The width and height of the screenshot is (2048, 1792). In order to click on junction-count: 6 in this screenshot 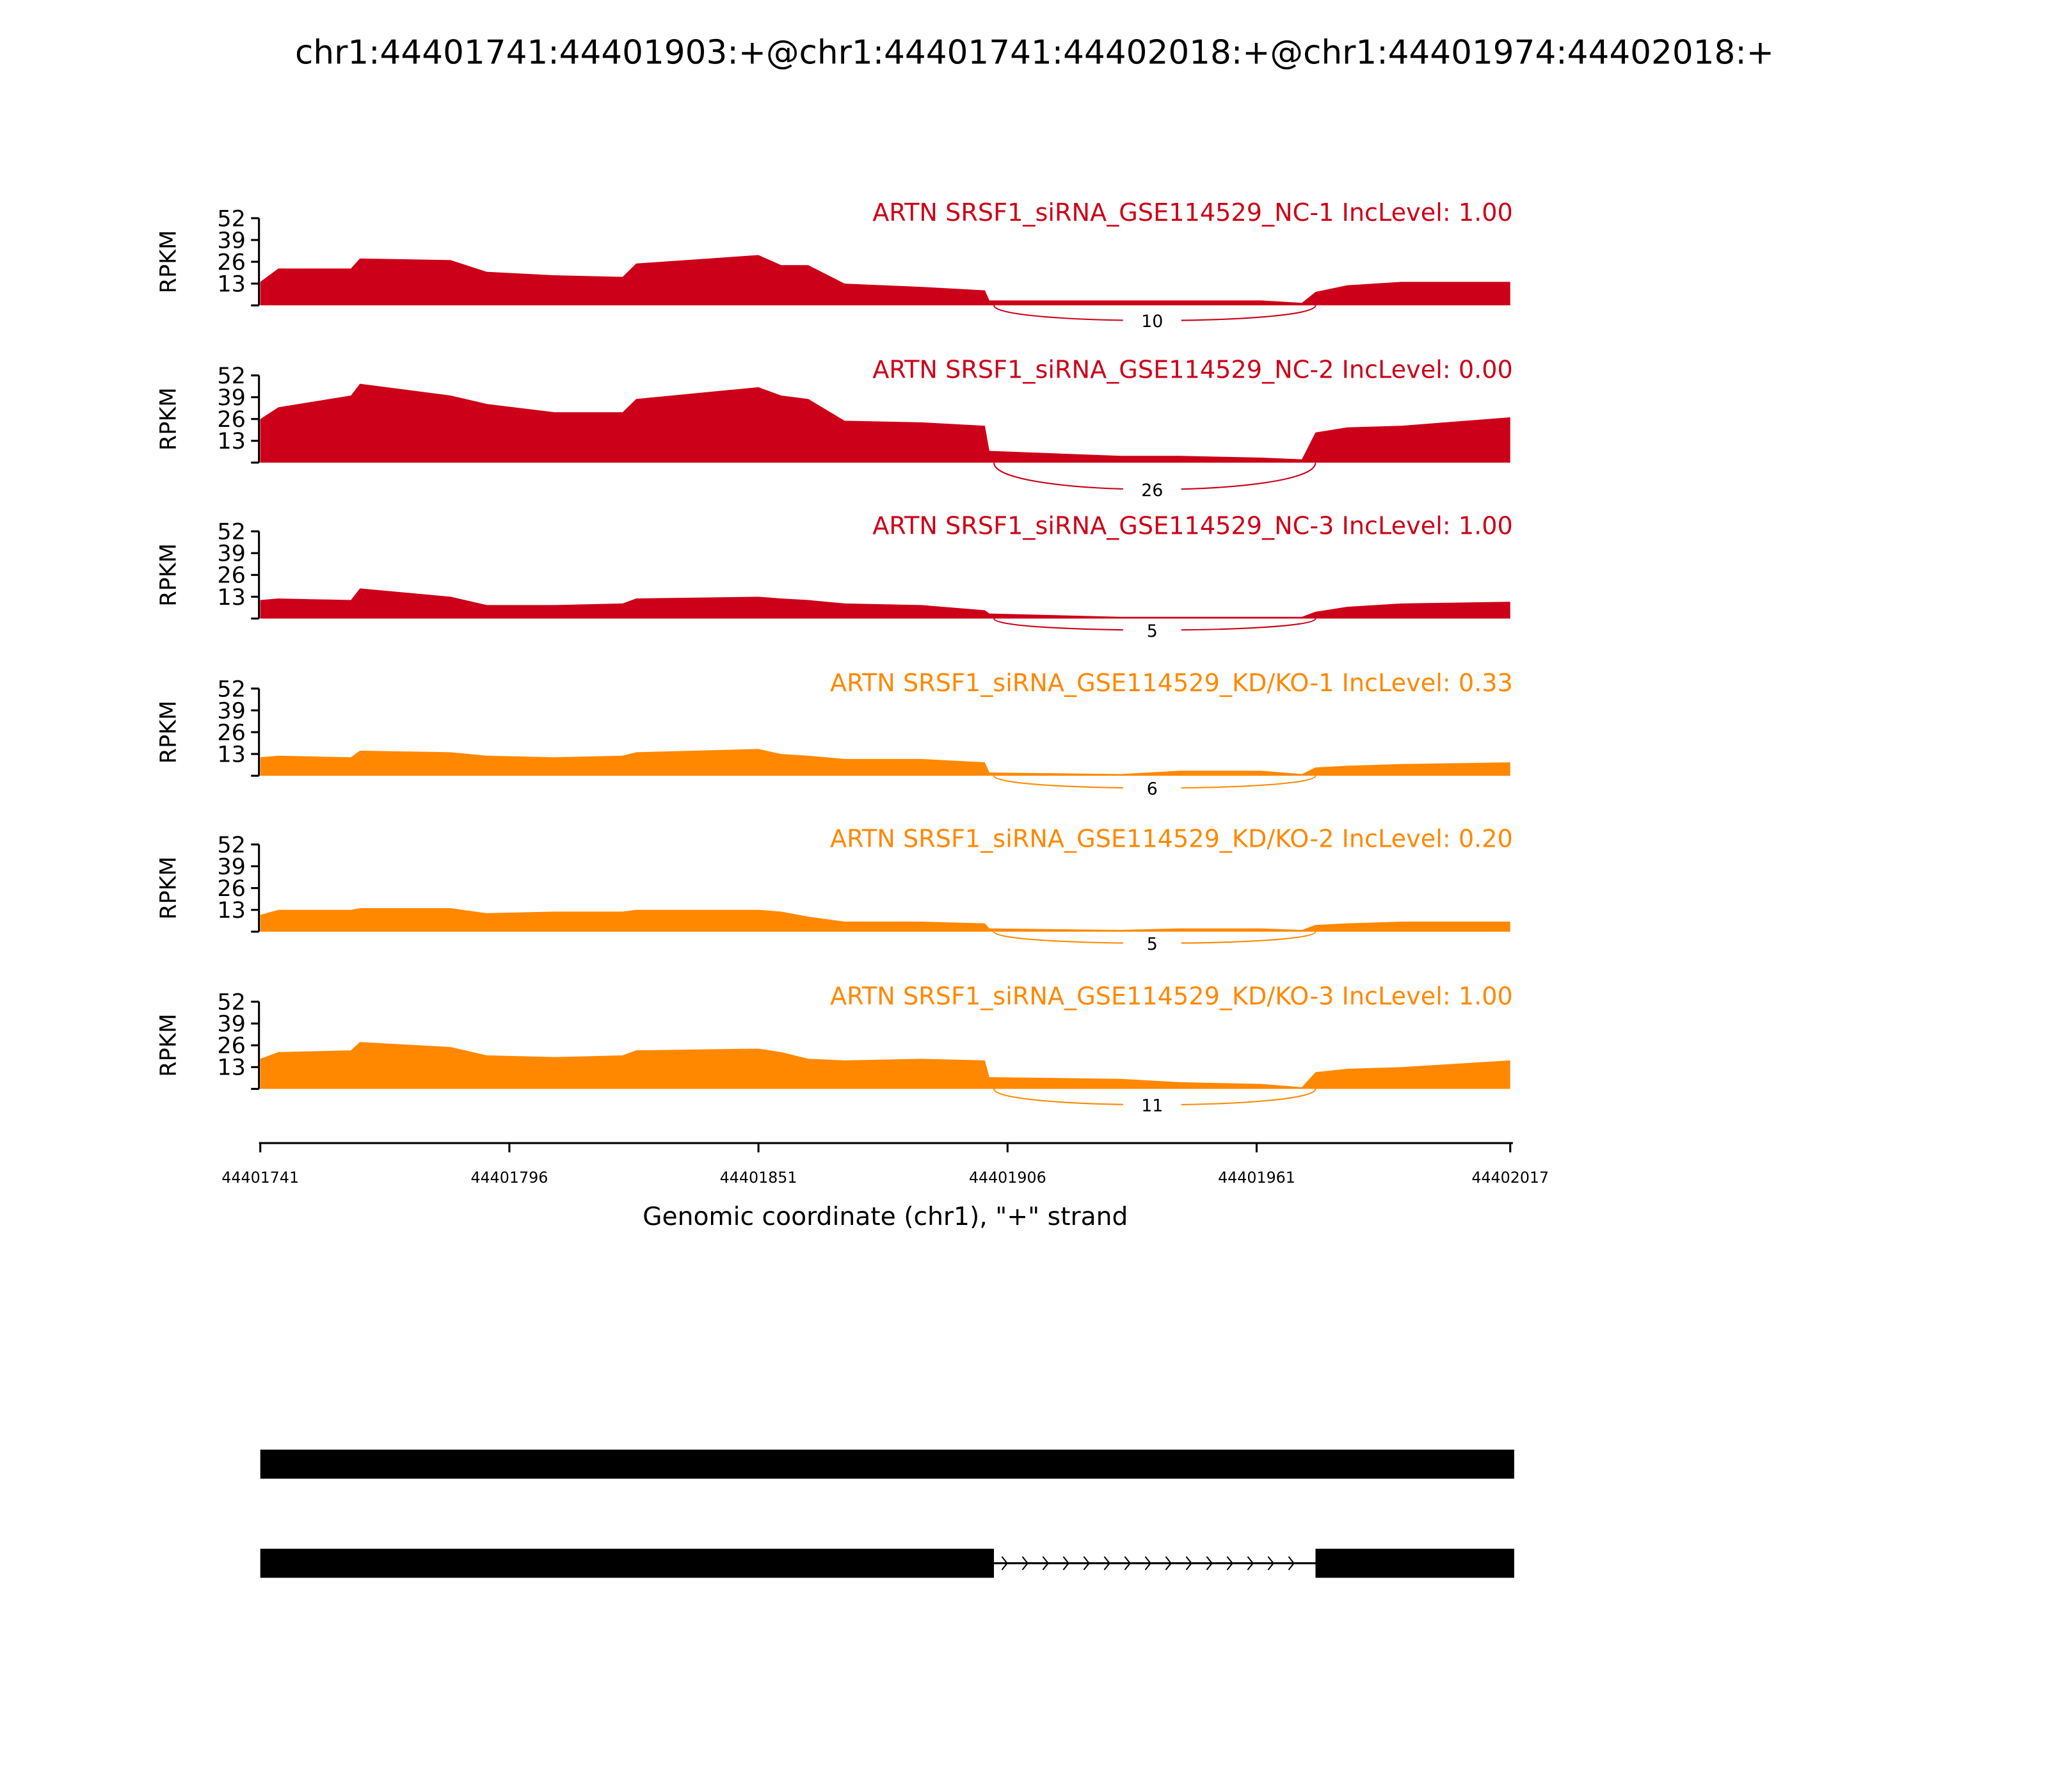, I will do `click(1152, 789)`.